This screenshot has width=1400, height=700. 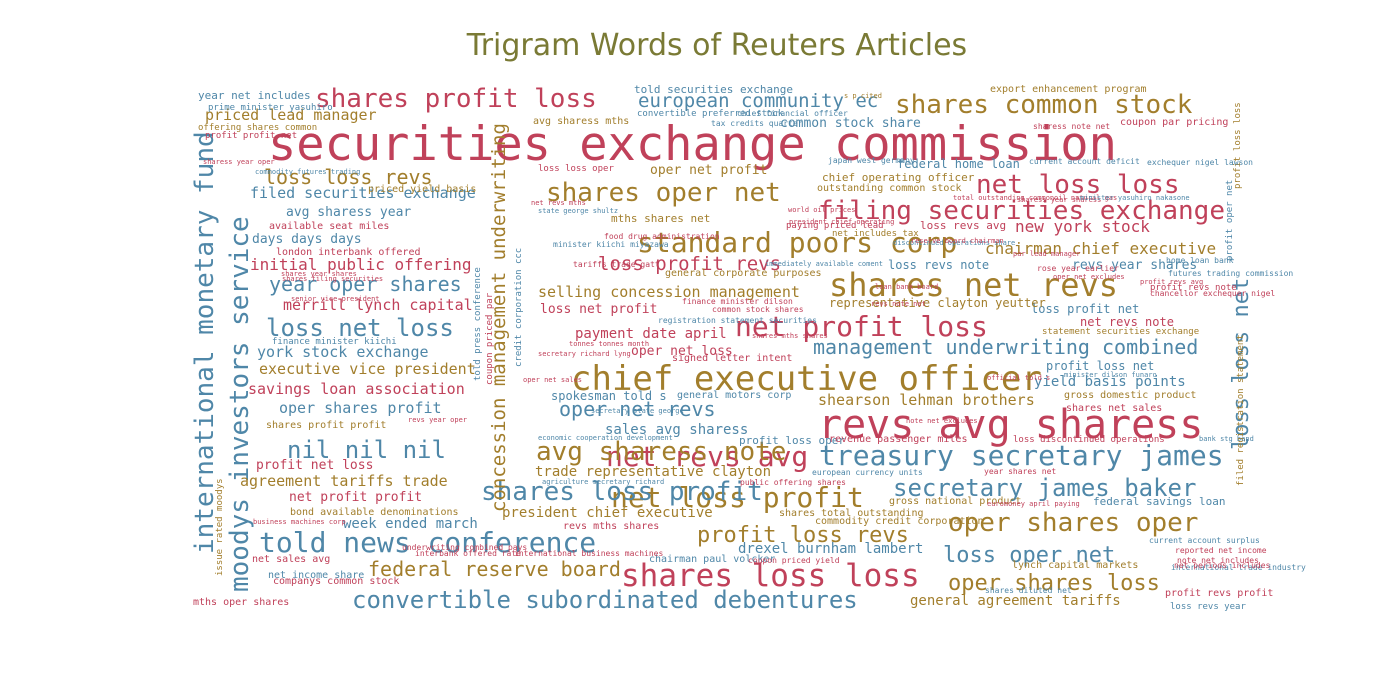 I want to click on word-underwriting-combined-pays: underwriting combined pays, so click(x=464, y=547).